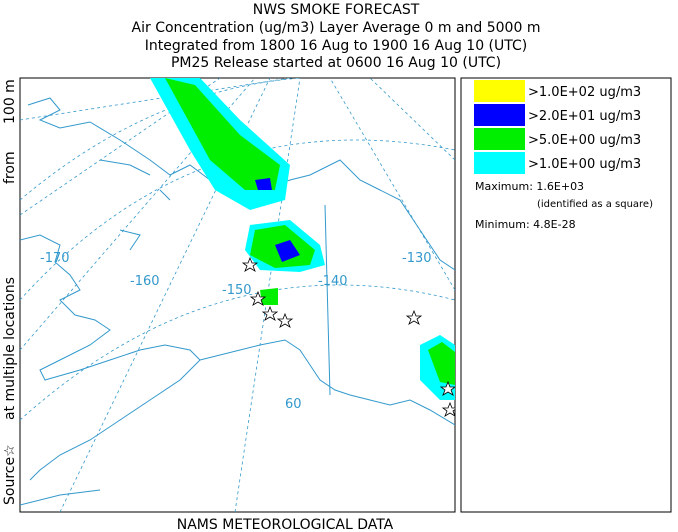 The height and width of the screenshot is (532, 678). What do you see at coordinates (584, 164) in the screenshot?
I see `legend-label: >1.0E+00 ug/m3` at bounding box center [584, 164].